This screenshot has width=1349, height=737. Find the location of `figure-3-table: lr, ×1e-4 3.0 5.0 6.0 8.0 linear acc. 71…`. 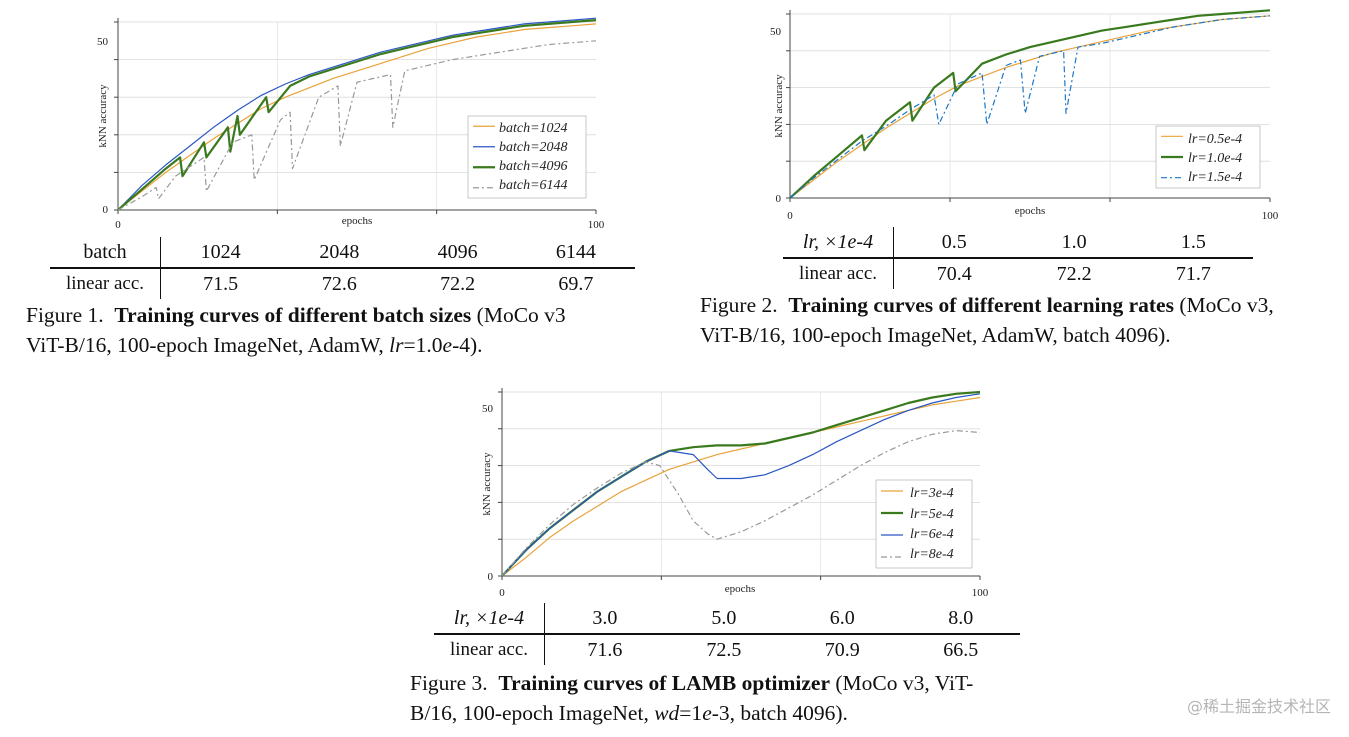

figure-3-table: lr, ×1e-4 3.0 5.0 6.0 8.0 linear acc. 71… is located at coordinates (727, 634).